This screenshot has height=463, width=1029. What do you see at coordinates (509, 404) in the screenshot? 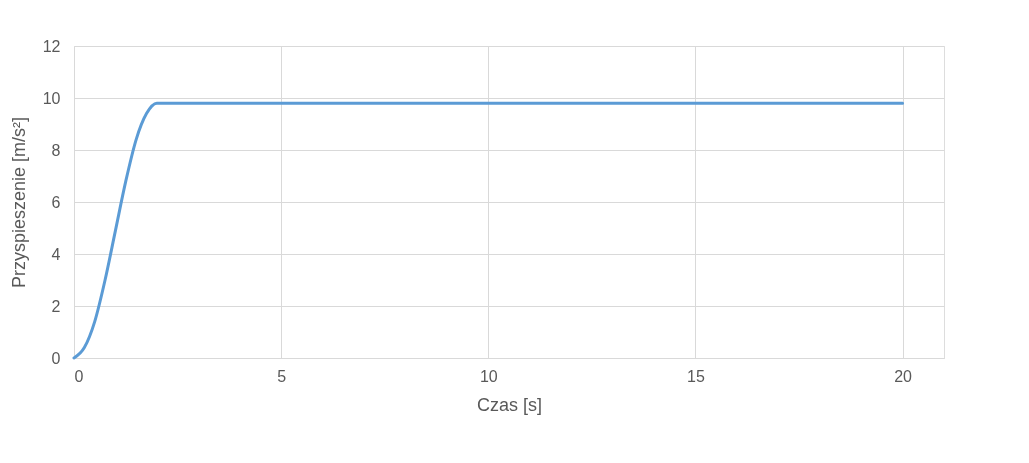
I see `x-axis-title: Czas [s]` at bounding box center [509, 404].